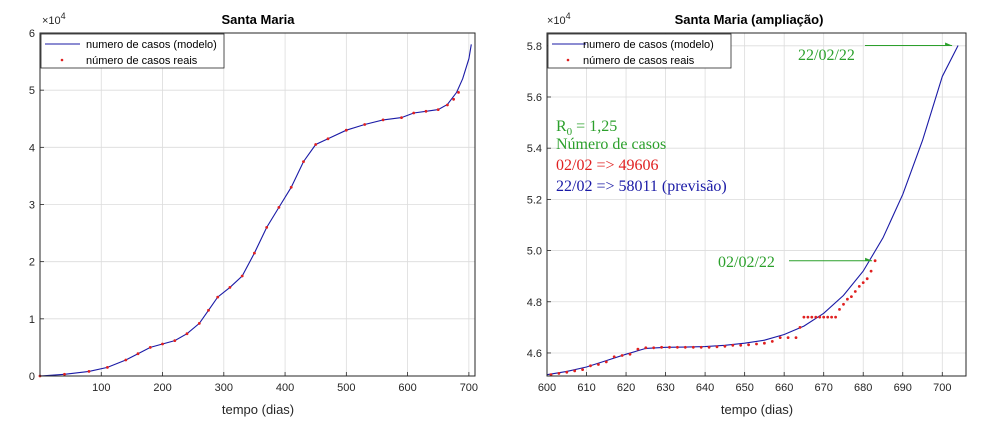  I want to click on legend-box-right, so click(639, 51).